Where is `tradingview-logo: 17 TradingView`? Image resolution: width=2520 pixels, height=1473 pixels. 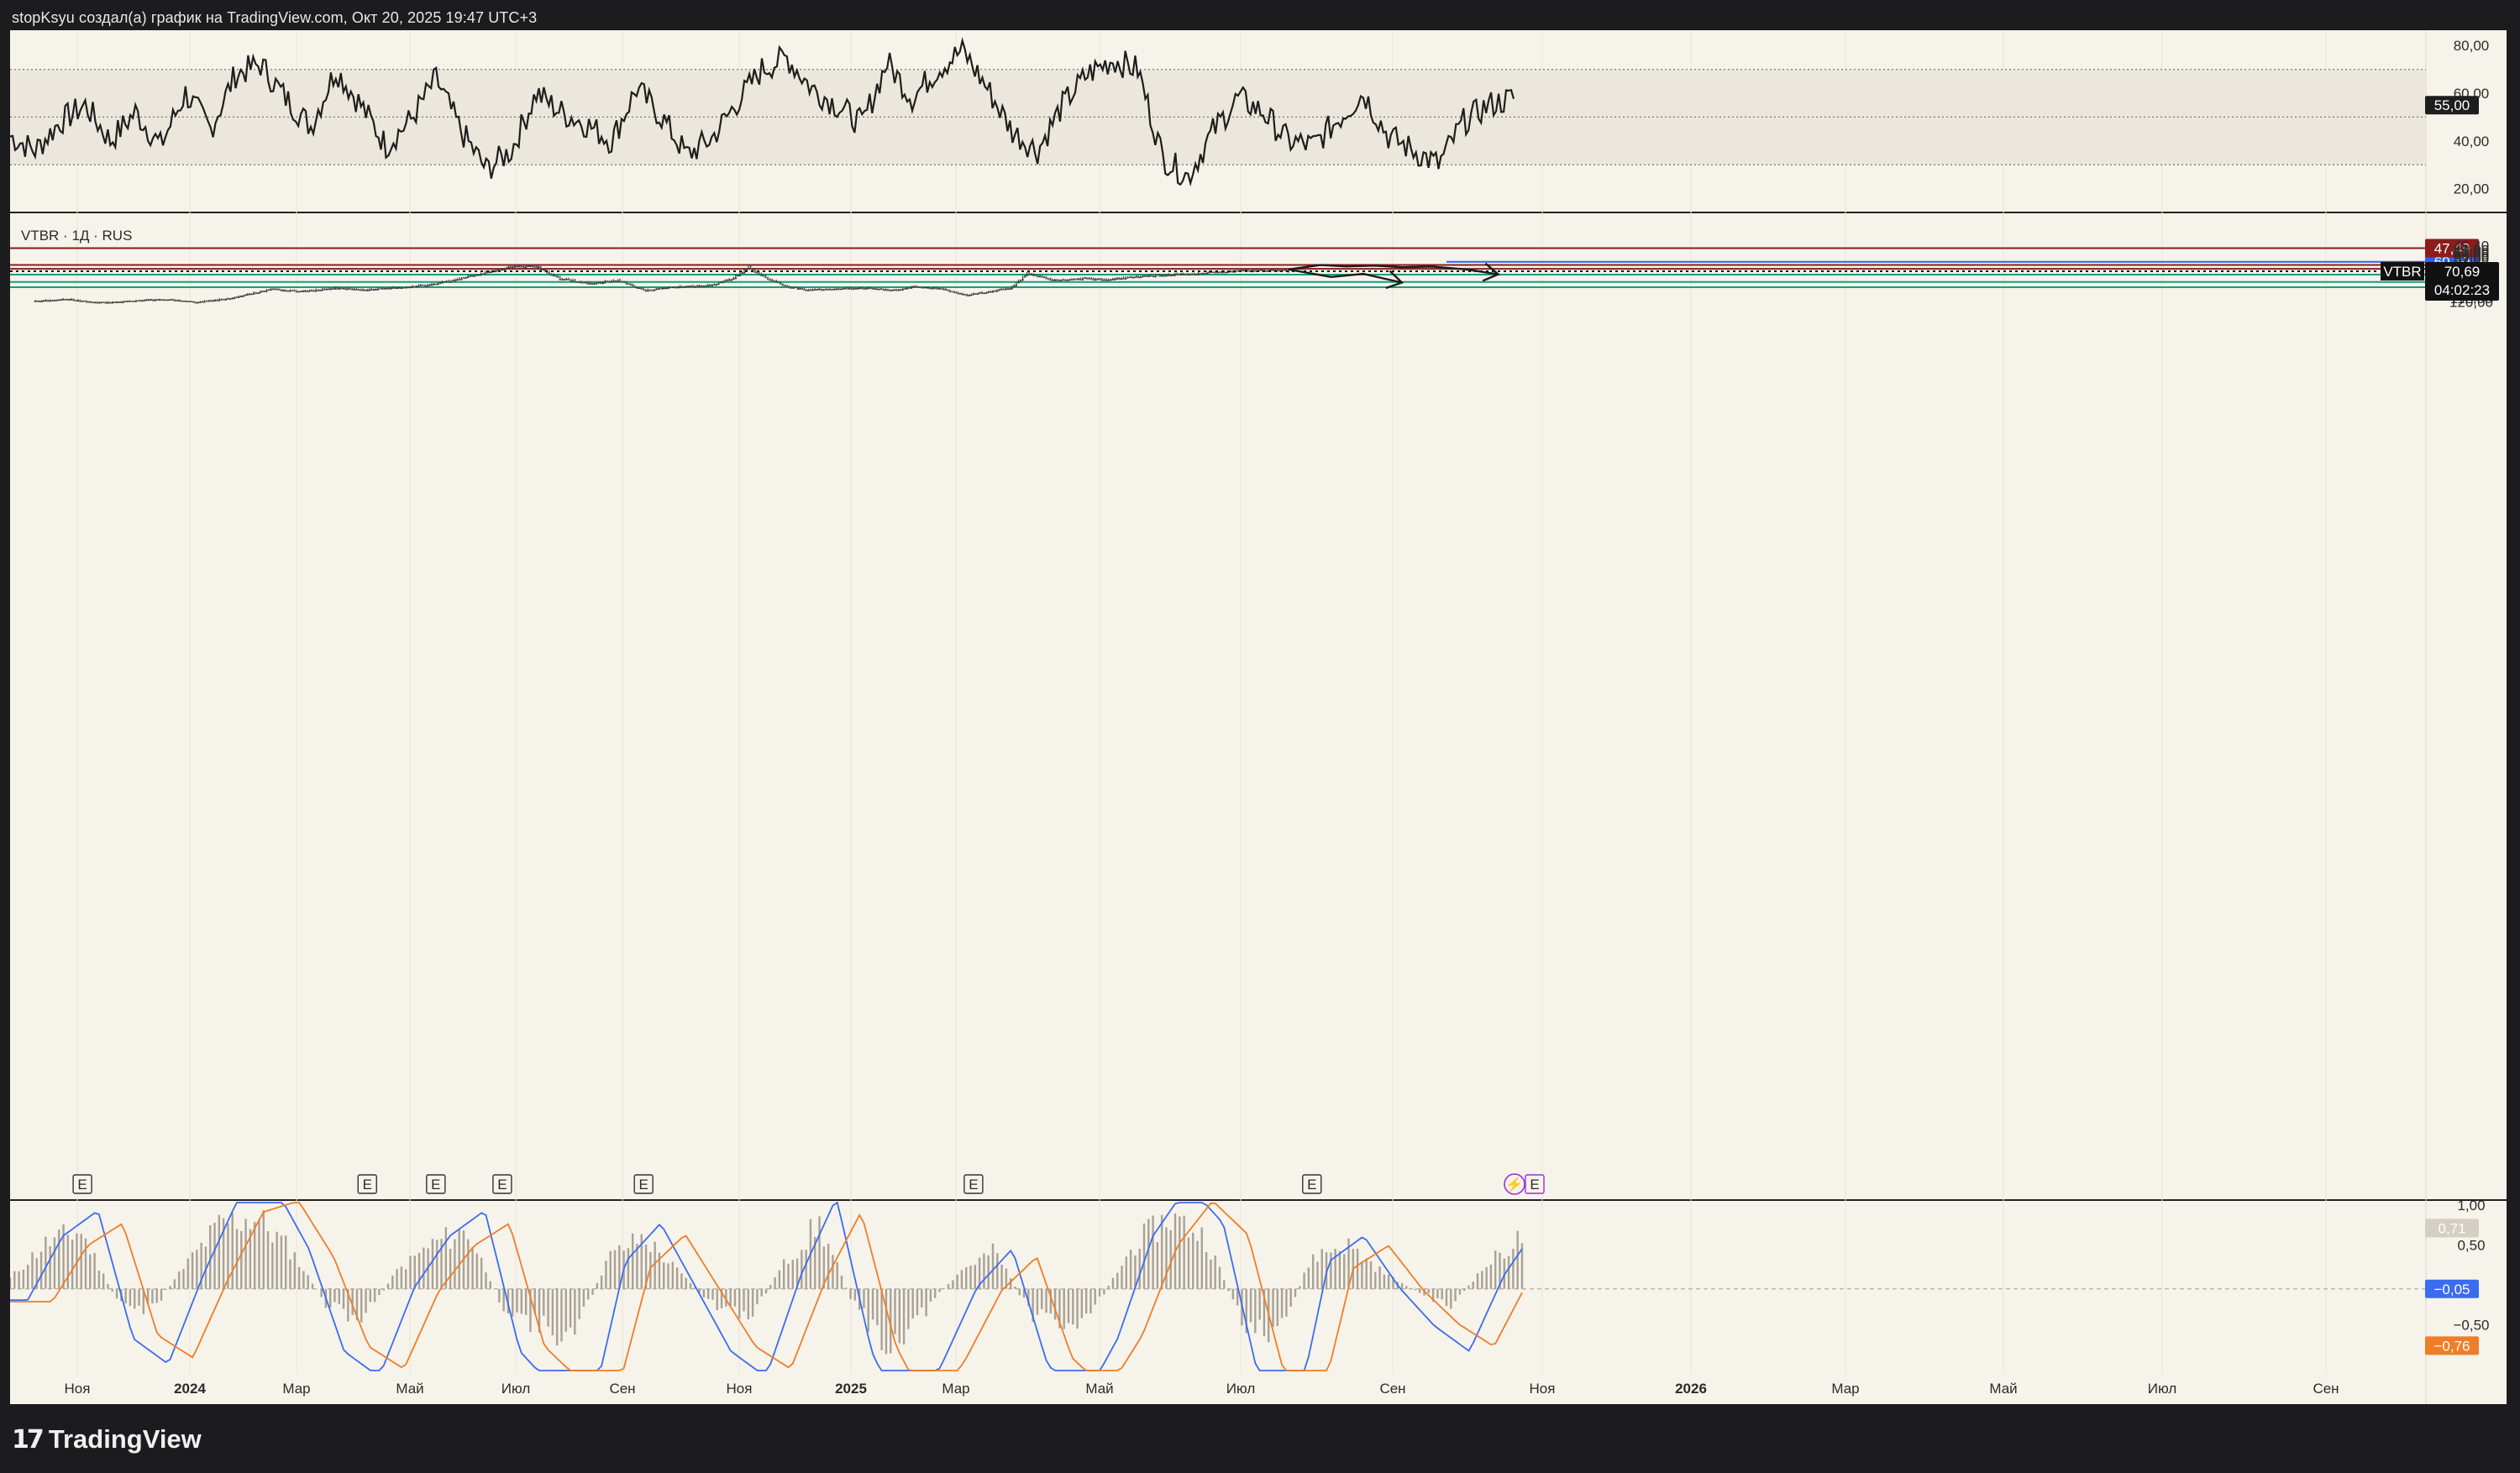
tradingview-logo: 17 TradingView is located at coordinates (107, 1440).